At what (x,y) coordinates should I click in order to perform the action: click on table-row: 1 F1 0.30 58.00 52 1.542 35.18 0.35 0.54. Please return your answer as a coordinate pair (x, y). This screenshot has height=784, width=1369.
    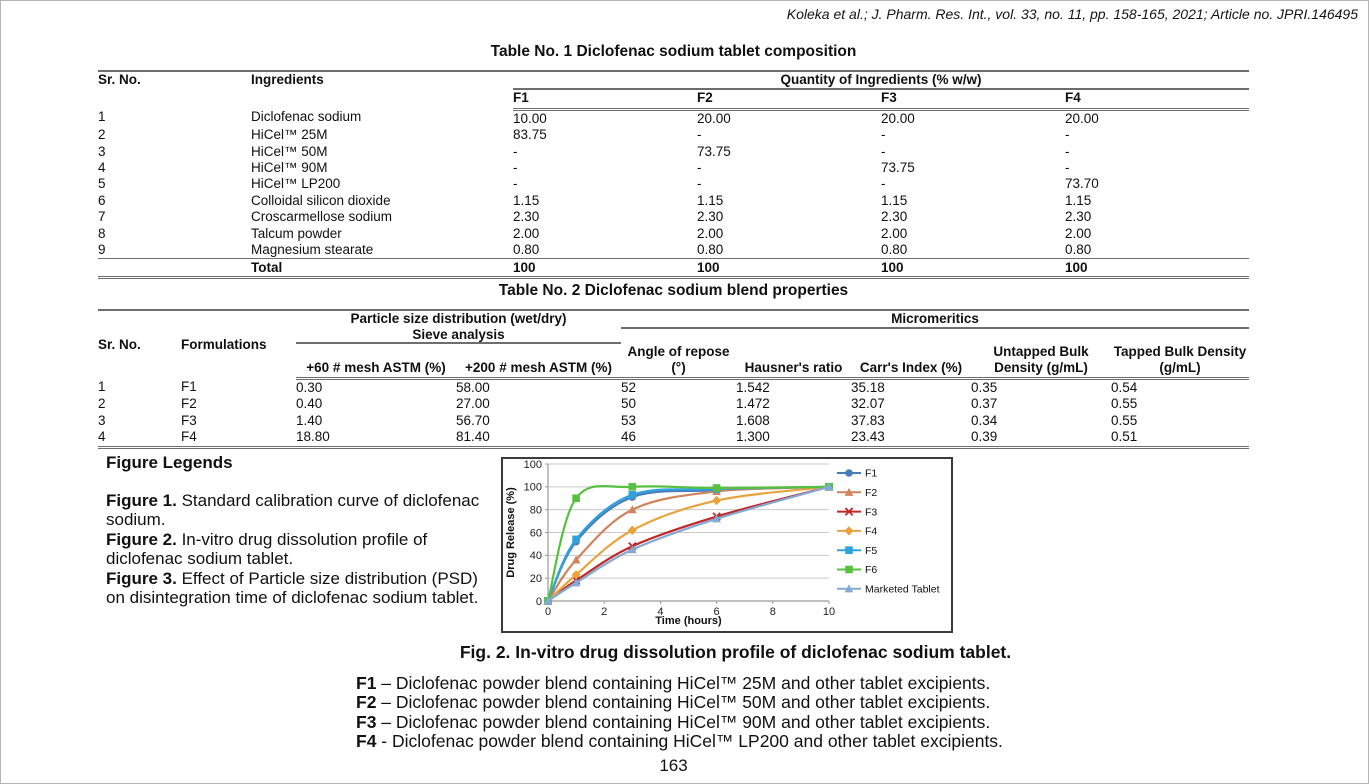
    Looking at the image, I should click on (673, 388).